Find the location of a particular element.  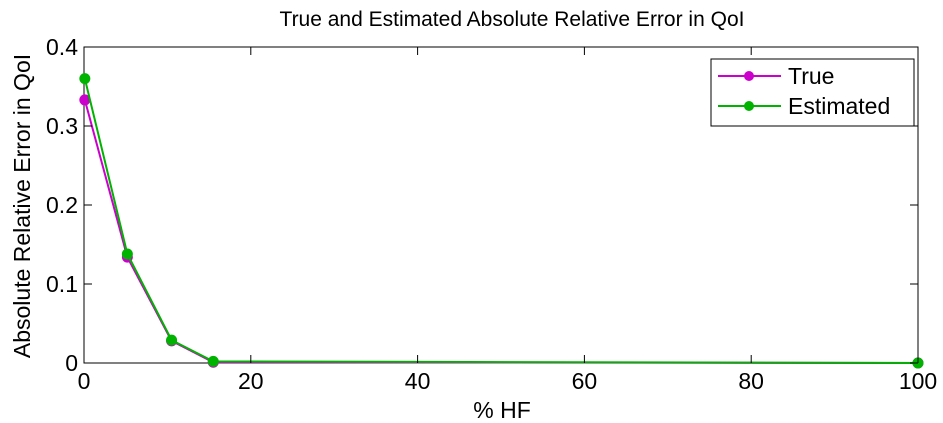

legend: True Estimated is located at coordinates (812, 92).